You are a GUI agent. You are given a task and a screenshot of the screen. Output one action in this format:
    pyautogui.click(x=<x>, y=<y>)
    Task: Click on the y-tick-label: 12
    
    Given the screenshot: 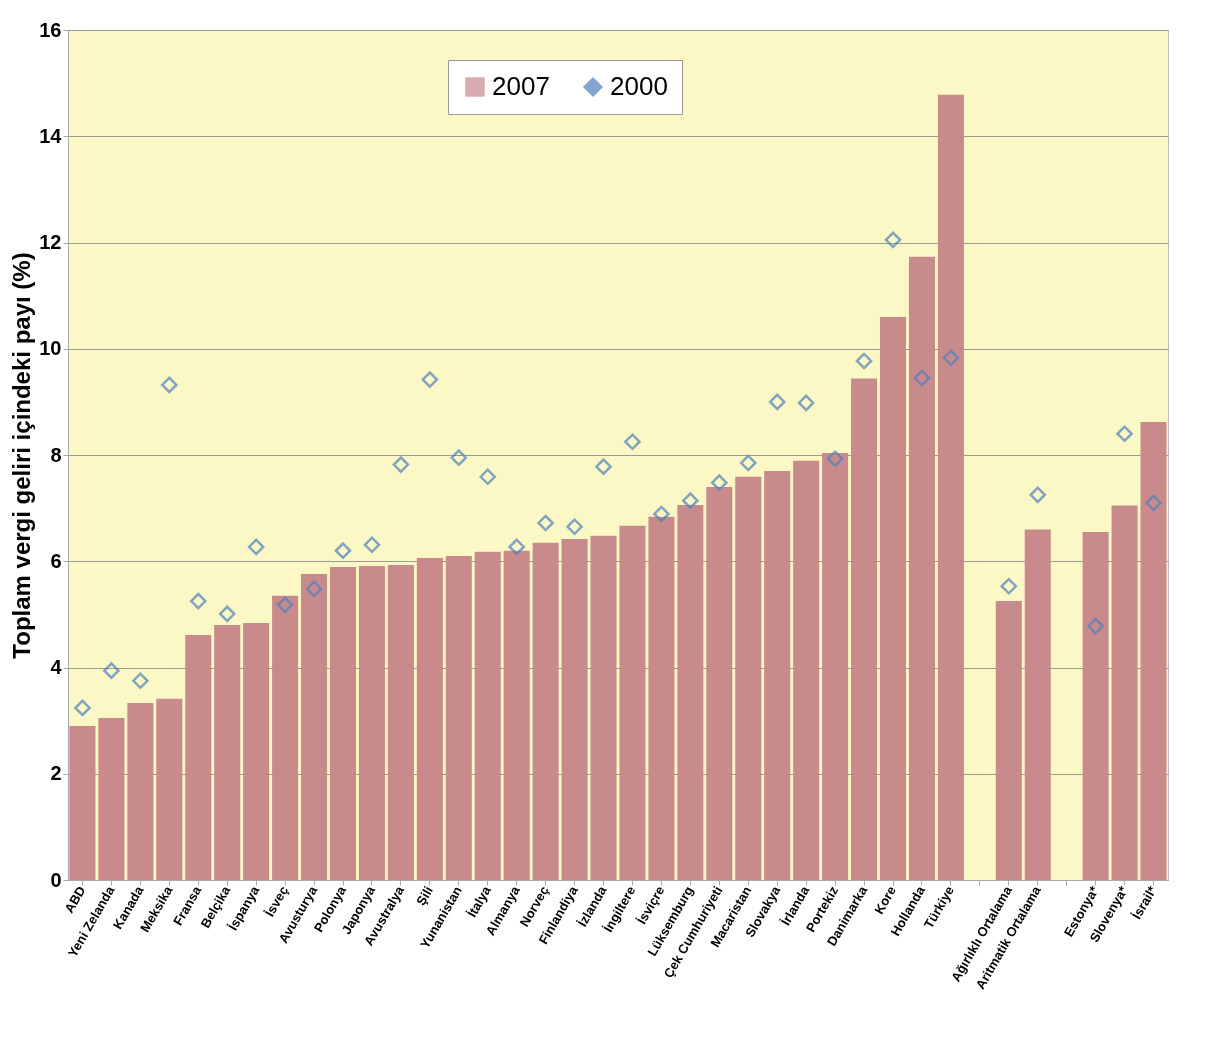 What is the action you would take?
    pyautogui.click(x=50, y=242)
    